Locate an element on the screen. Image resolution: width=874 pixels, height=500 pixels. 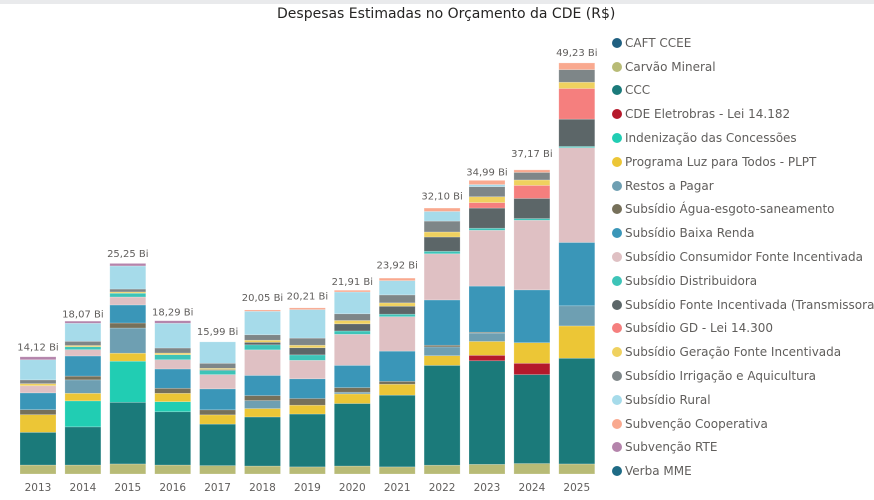
legend-item: Programa Luz para Todos - PLPT is located at coordinates (743, 162).